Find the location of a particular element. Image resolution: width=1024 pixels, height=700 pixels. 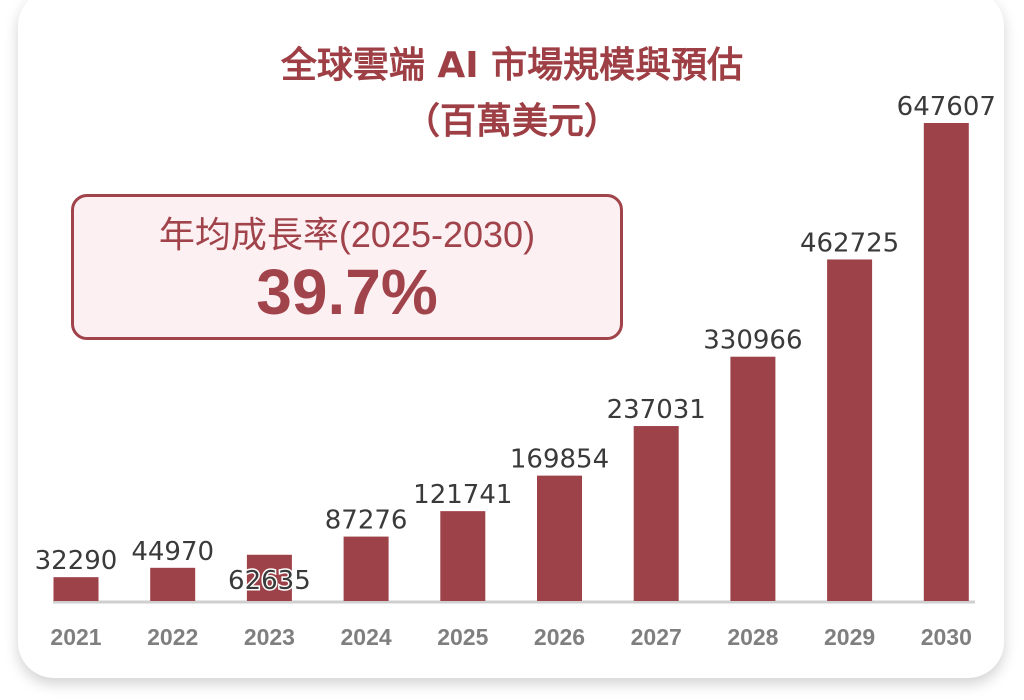

x-tick-label: 2022 is located at coordinates (172, 637).